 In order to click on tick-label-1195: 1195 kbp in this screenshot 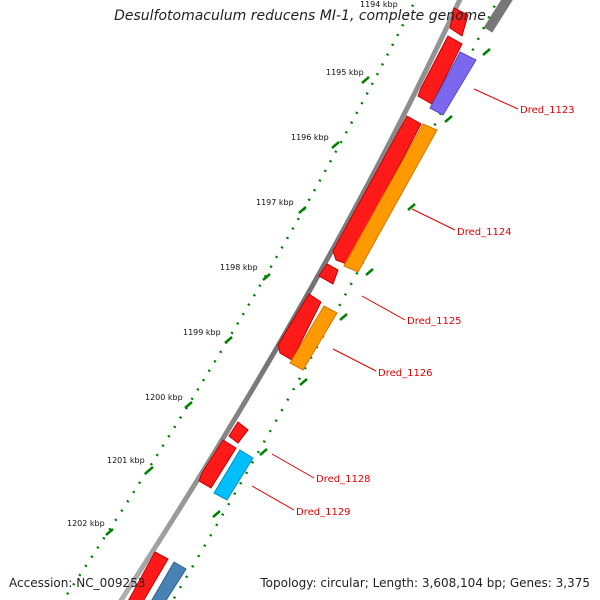, I will do `click(345, 72)`.